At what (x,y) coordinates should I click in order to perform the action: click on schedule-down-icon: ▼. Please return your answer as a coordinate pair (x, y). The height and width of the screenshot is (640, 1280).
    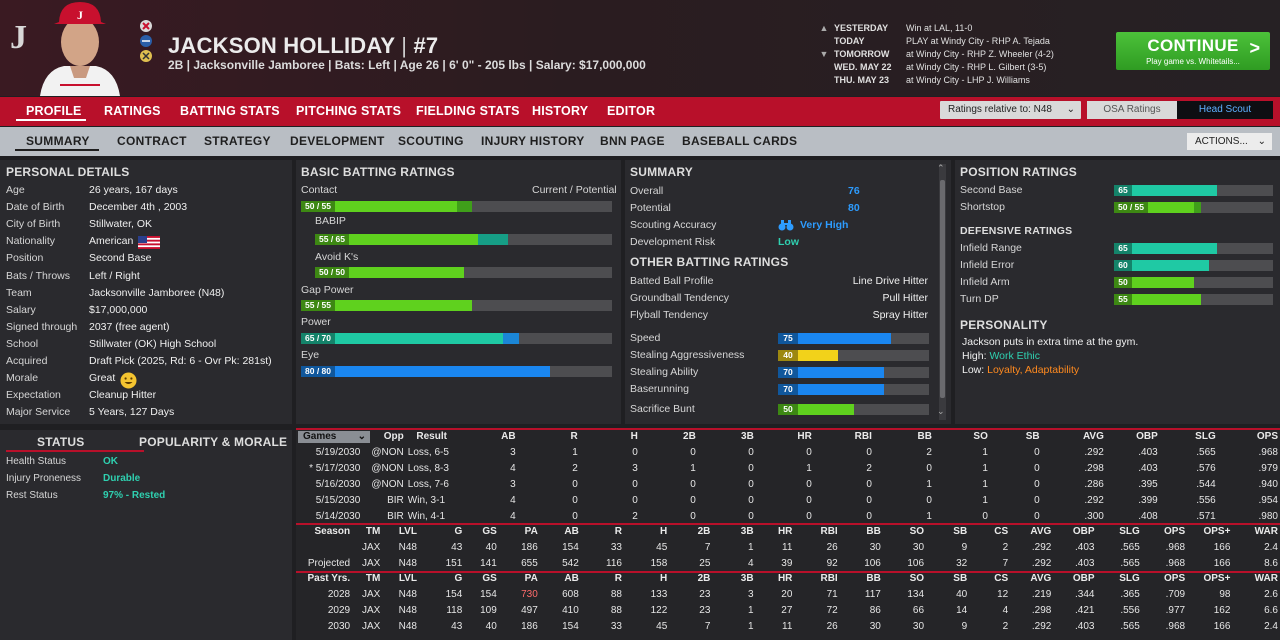
    Looking at the image, I should click on (824, 54).